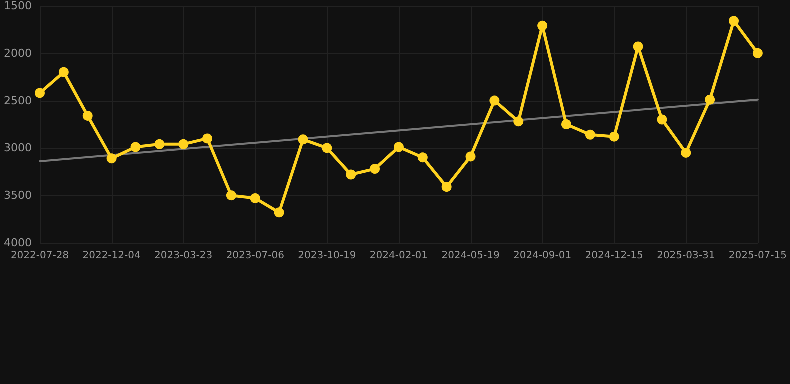  I want to click on x-tick-label: 2023-10-19, so click(327, 256).